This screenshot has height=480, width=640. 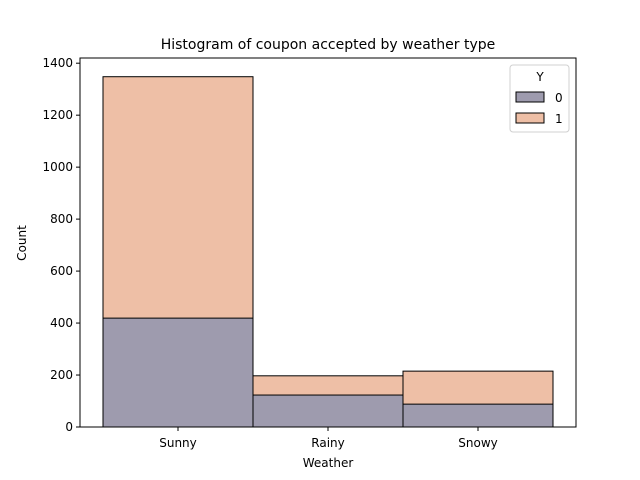 What do you see at coordinates (477, 443) in the screenshot?
I see `x-tick-label-snowy: Snowy` at bounding box center [477, 443].